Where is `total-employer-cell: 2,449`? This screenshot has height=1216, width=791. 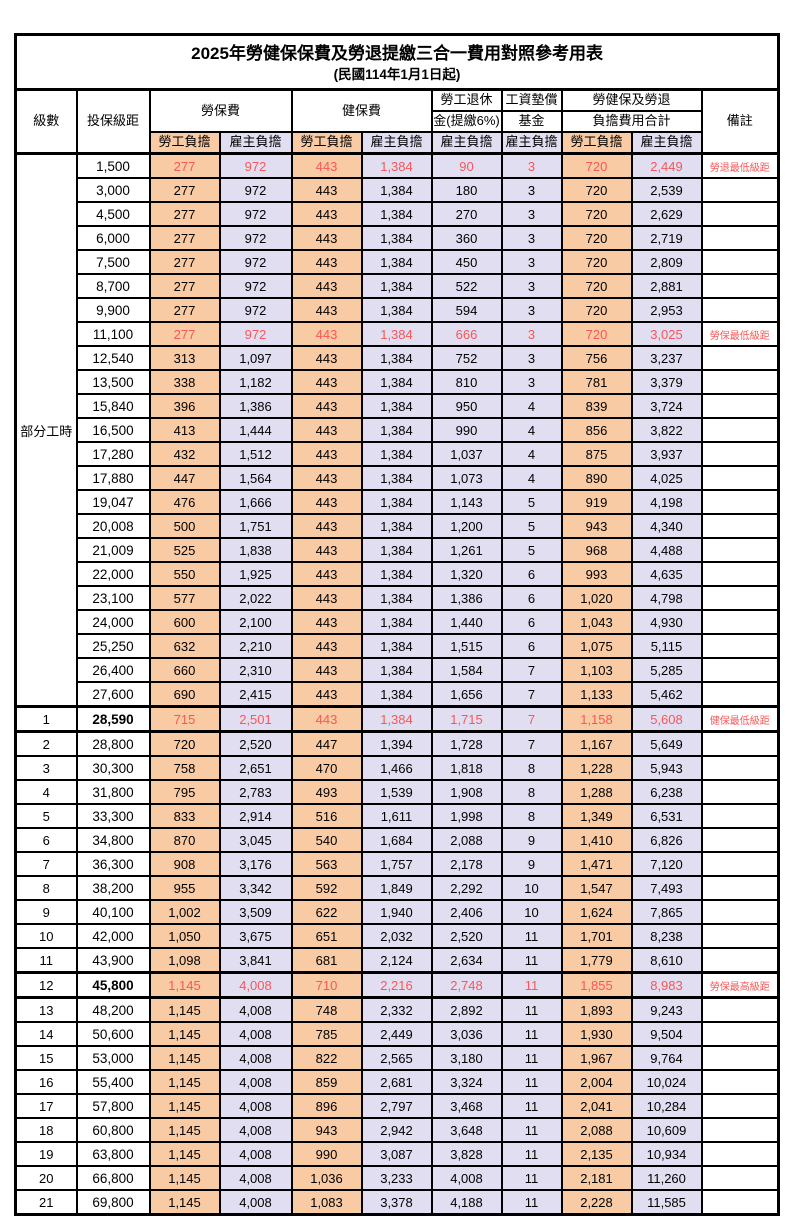
total-employer-cell: 2,449 is located at coordinates (666, 165).